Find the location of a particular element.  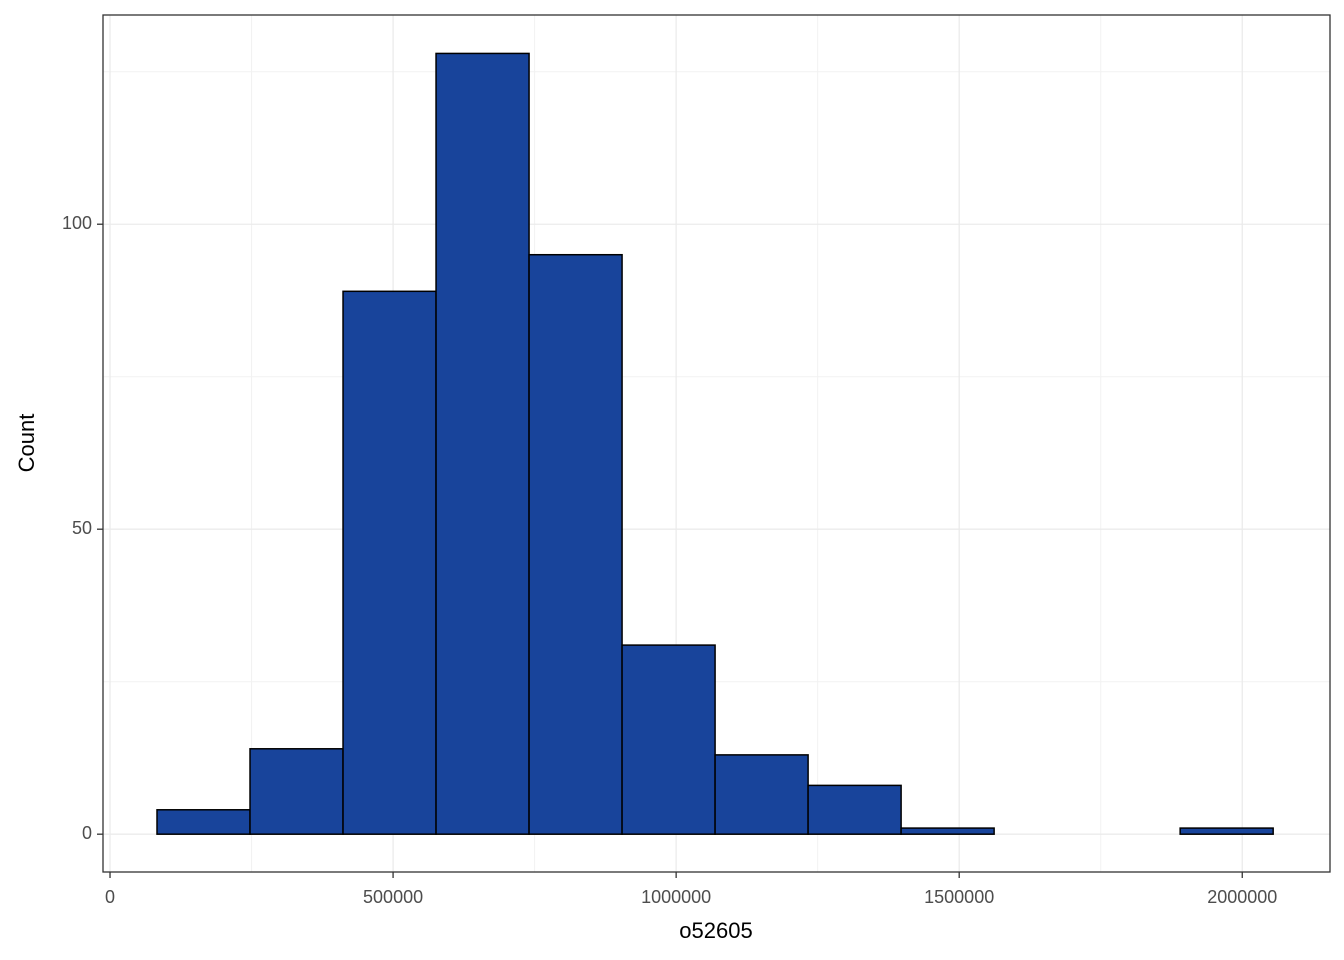

x-tick-label: 0 is located at coordinates (110, 897).